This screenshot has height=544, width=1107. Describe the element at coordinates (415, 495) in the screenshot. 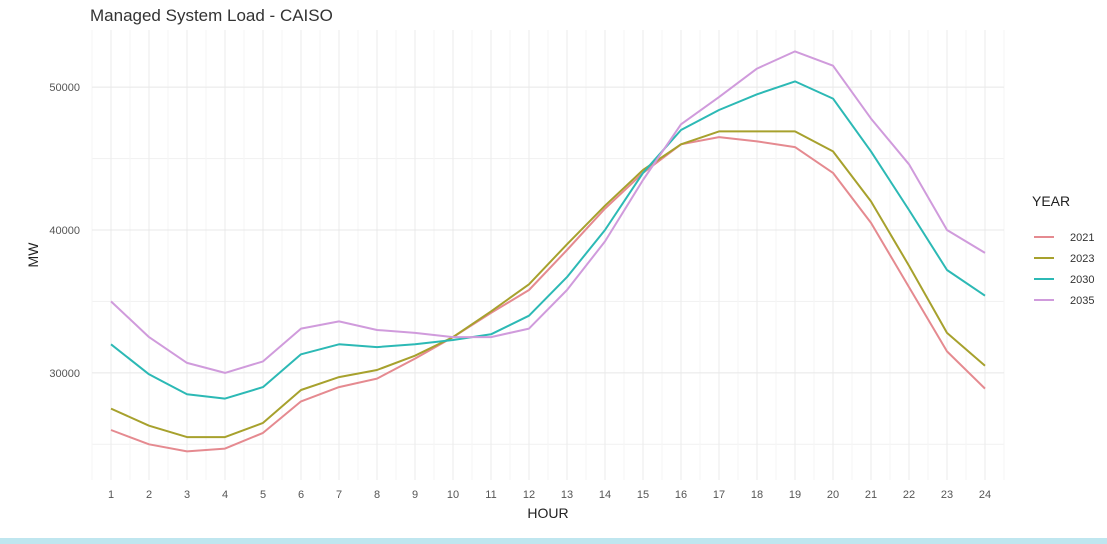

I see `x-tick-label: 9` at that location.